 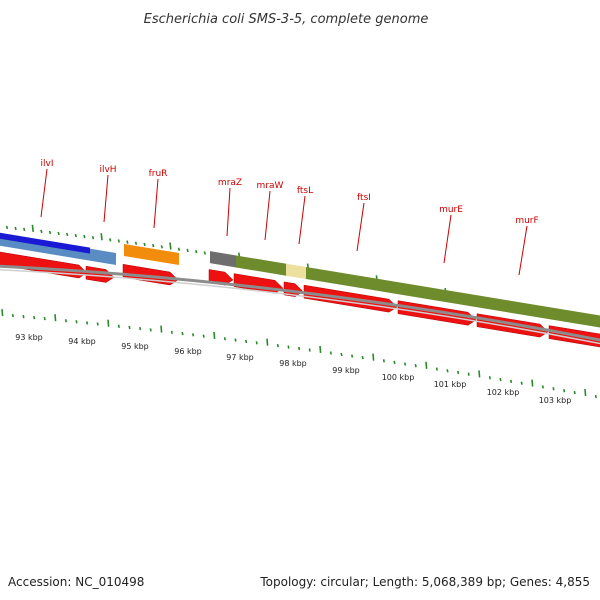 I want to click on backbone-line, so click(x=300, y=303).